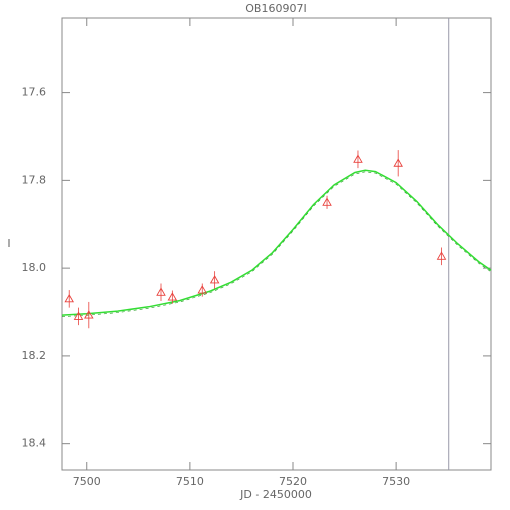 The image size is (510, 510). Describe the element at coordinates (34, 179) in the screenshot. I see `y-tick-label: 17.8` at that location.